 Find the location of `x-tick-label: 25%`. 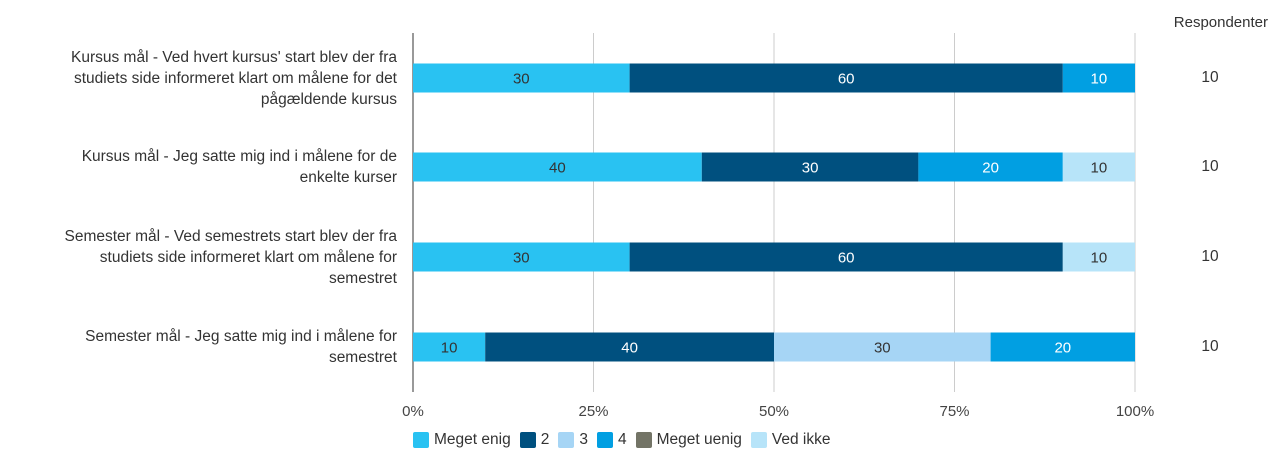

x-tick-label: 25% is located at coordinates (593, 411).